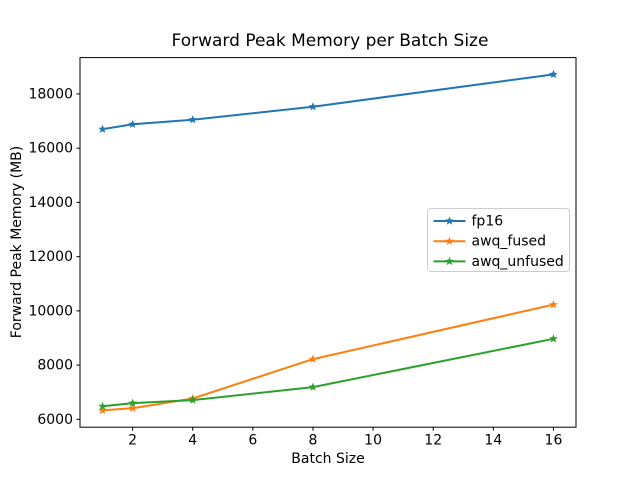 Image resolution: width=640 pixels, height=480 pixels. What do you see at coordinates (132, 441) in the screenshot?
I see `x-tick-label: 2` at bounding box center [132, 441].